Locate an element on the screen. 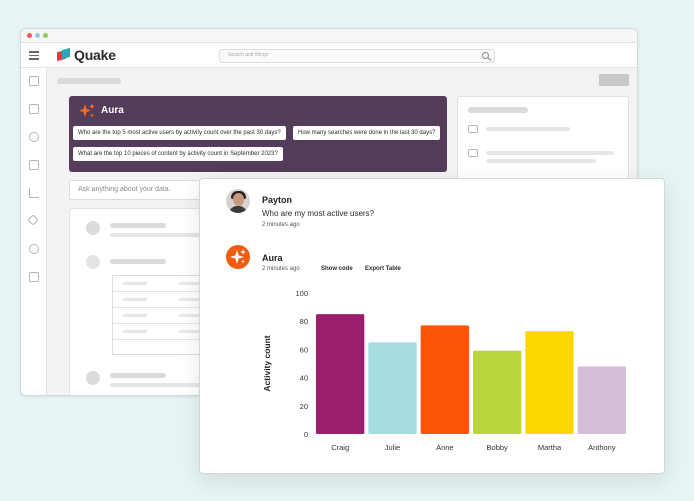 The width and height of the screenshot is (694, 501). x-tick-label: Anthony is located at coordinates (602, 447).